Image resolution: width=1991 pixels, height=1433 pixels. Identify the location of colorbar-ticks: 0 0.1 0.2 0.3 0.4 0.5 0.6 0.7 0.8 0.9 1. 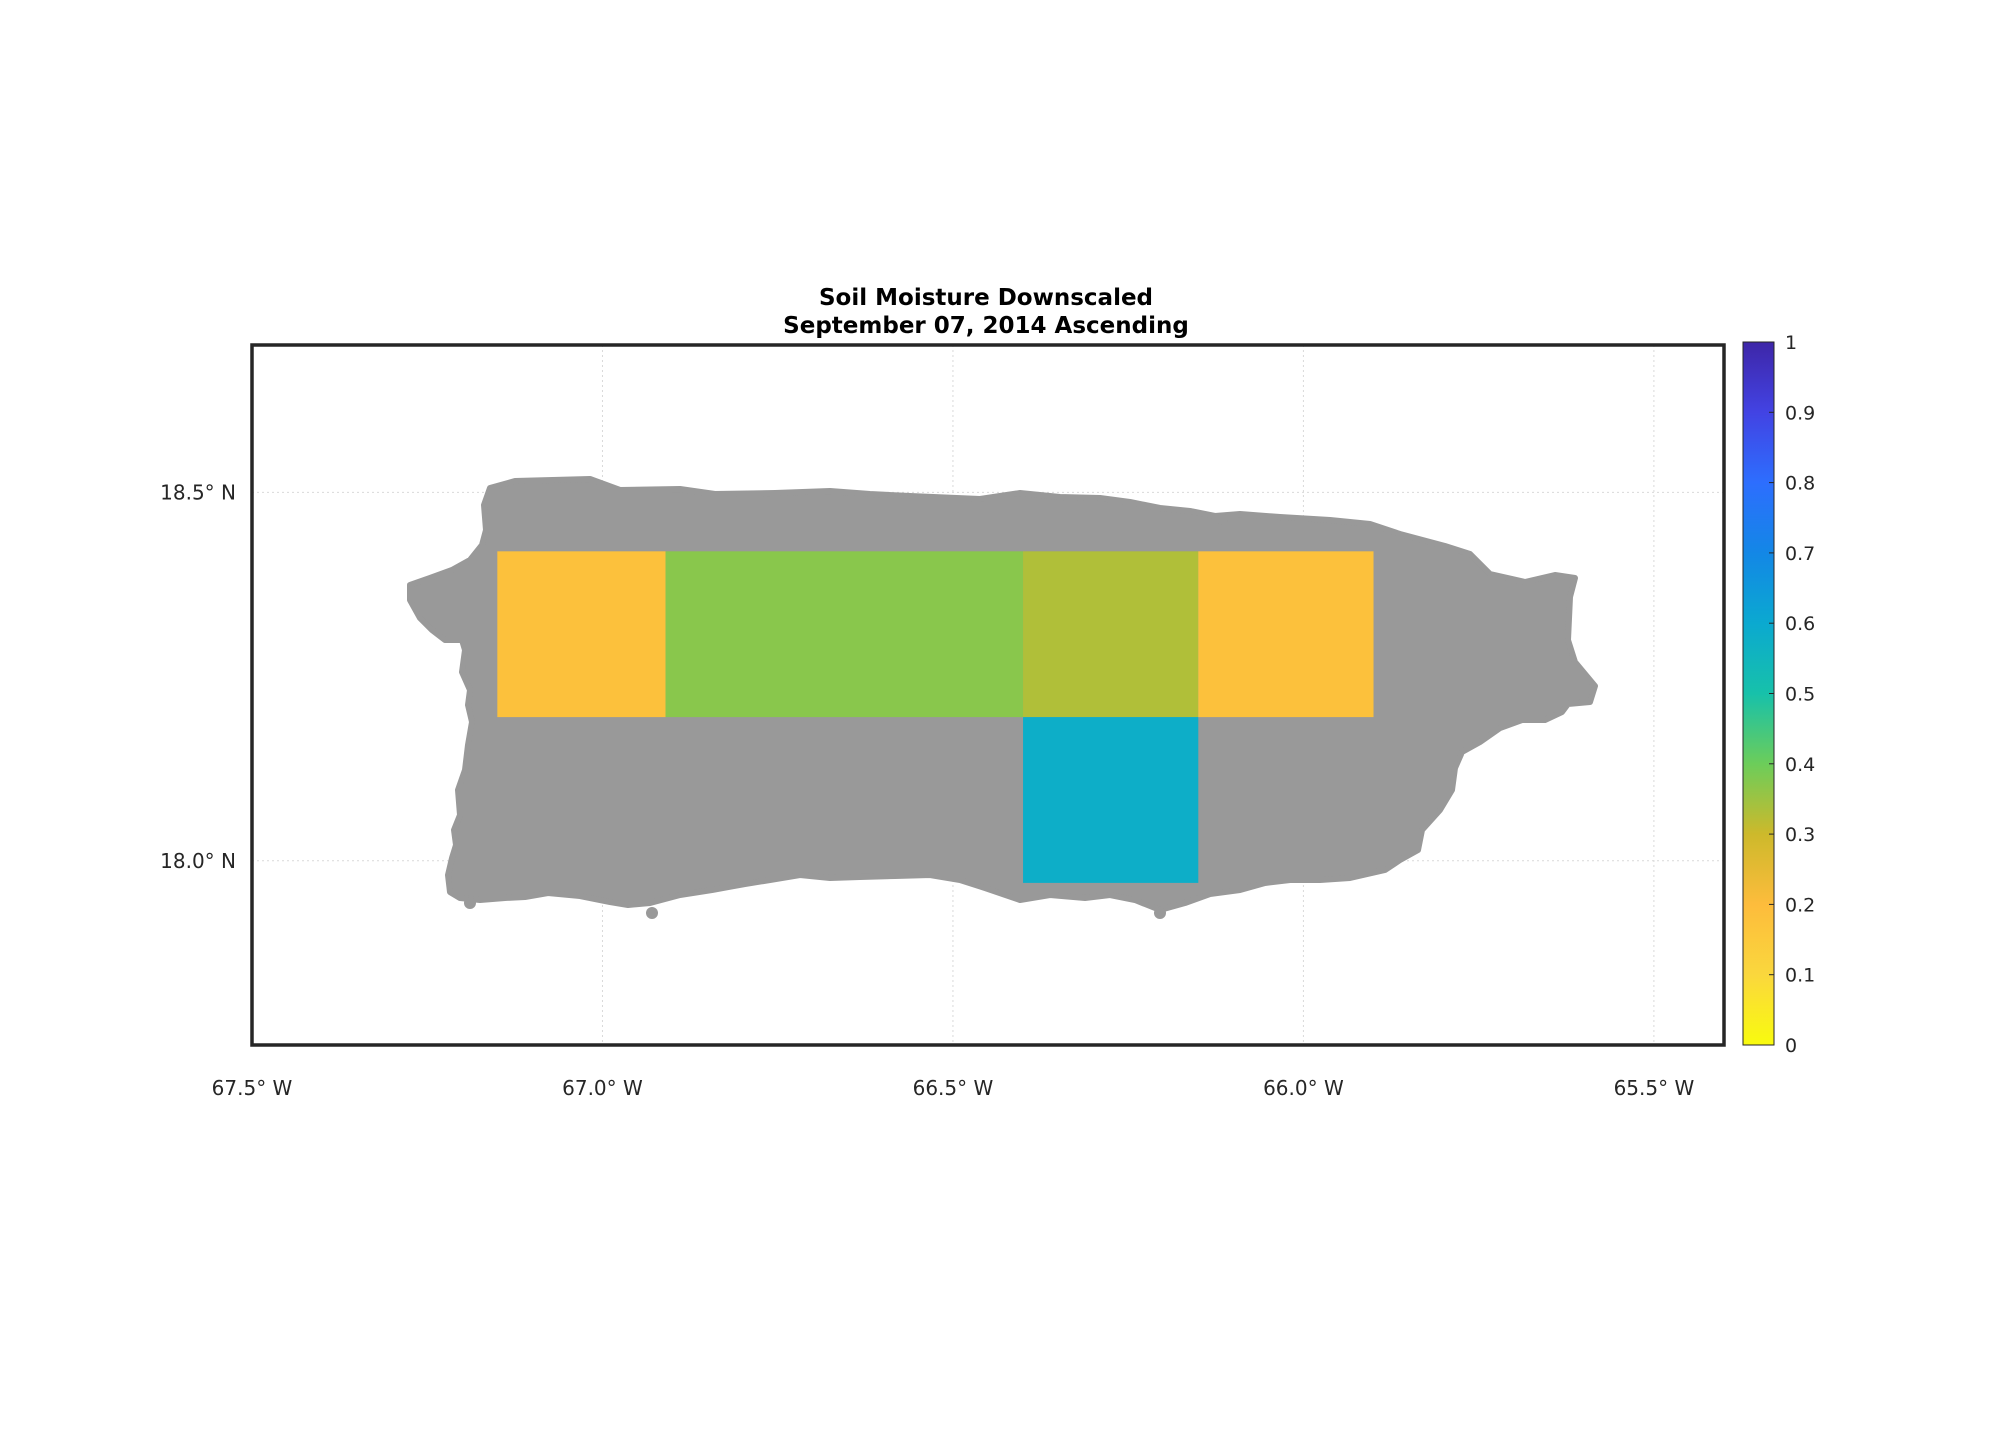
(1792, 694).